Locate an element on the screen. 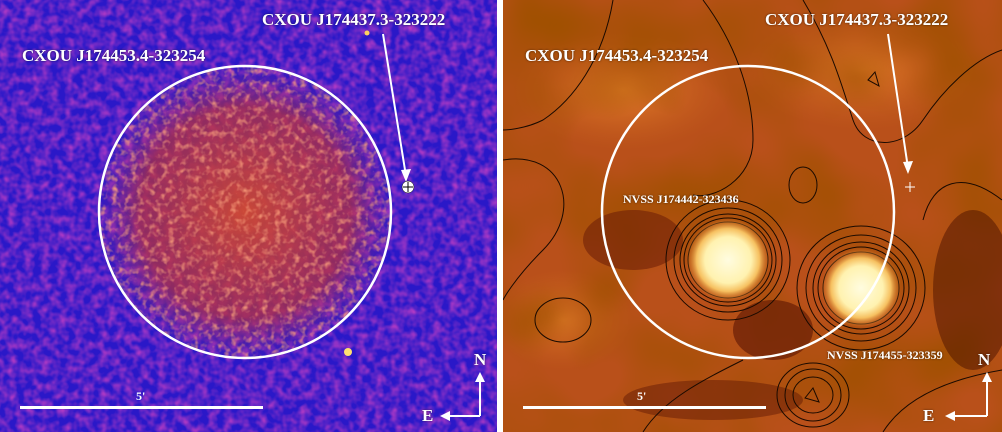  panel-divider is located at coordinates (500, 216).